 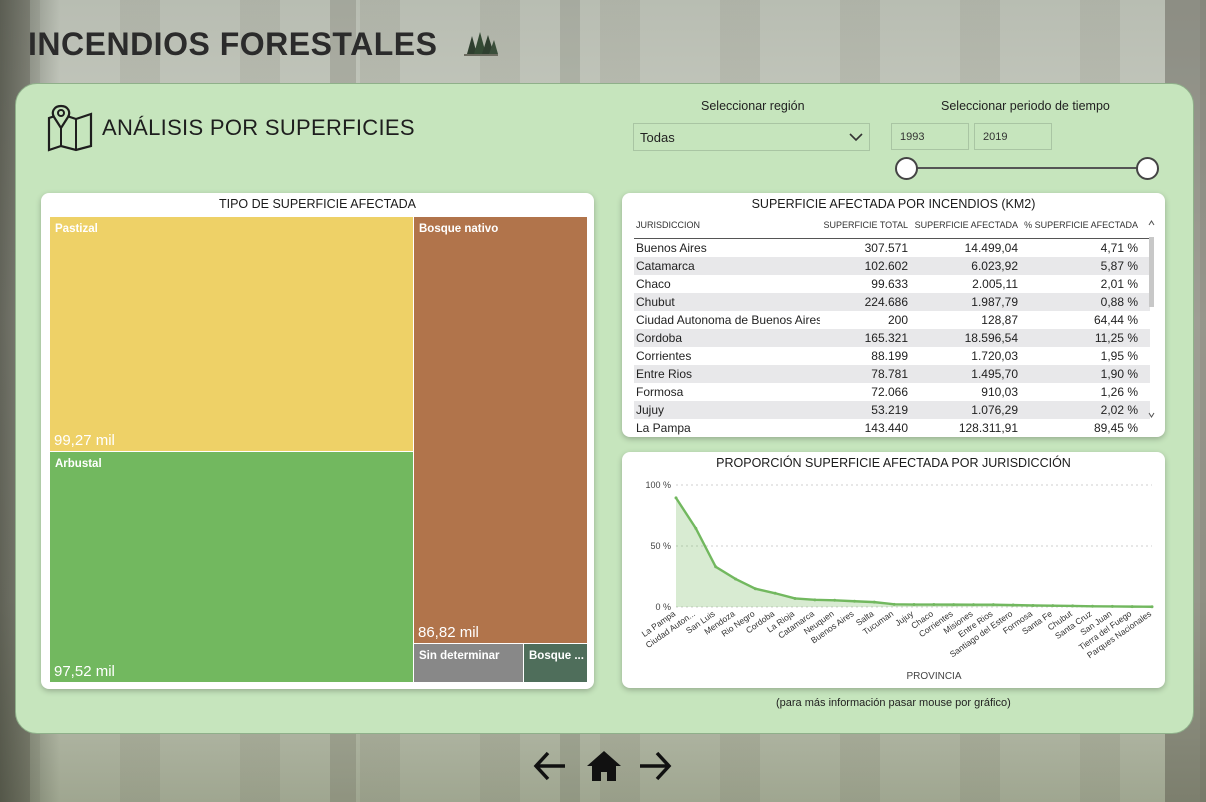 What do you see at coordinates (1119, 248) in the screenshot?
I see `table-cell: 4,71 %` at bounding box center [1119, 248].